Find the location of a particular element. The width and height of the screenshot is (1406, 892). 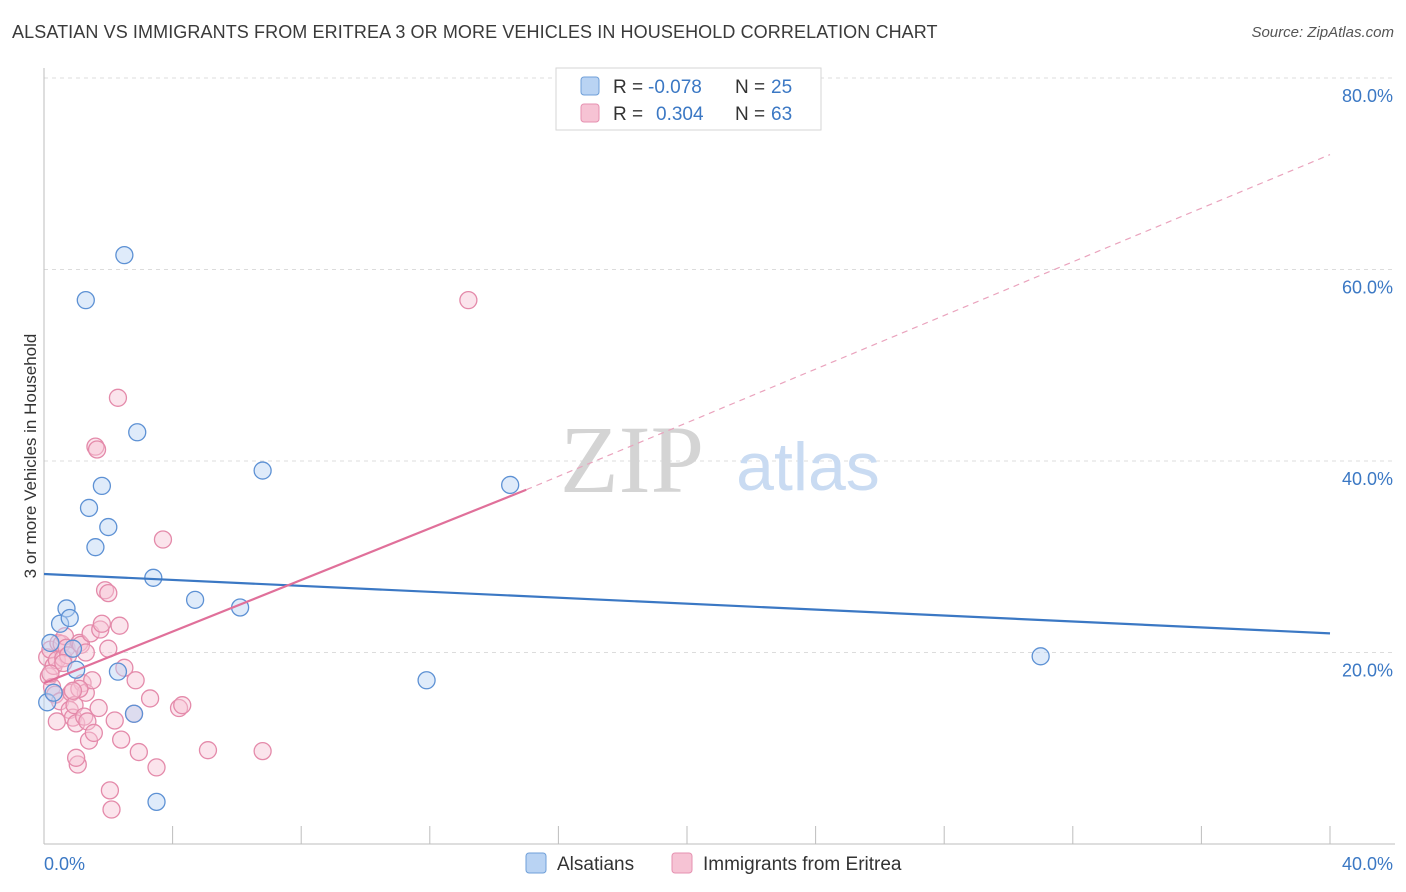

x-tick-label-max: 40.0% is located at coordinates (1367, 864).